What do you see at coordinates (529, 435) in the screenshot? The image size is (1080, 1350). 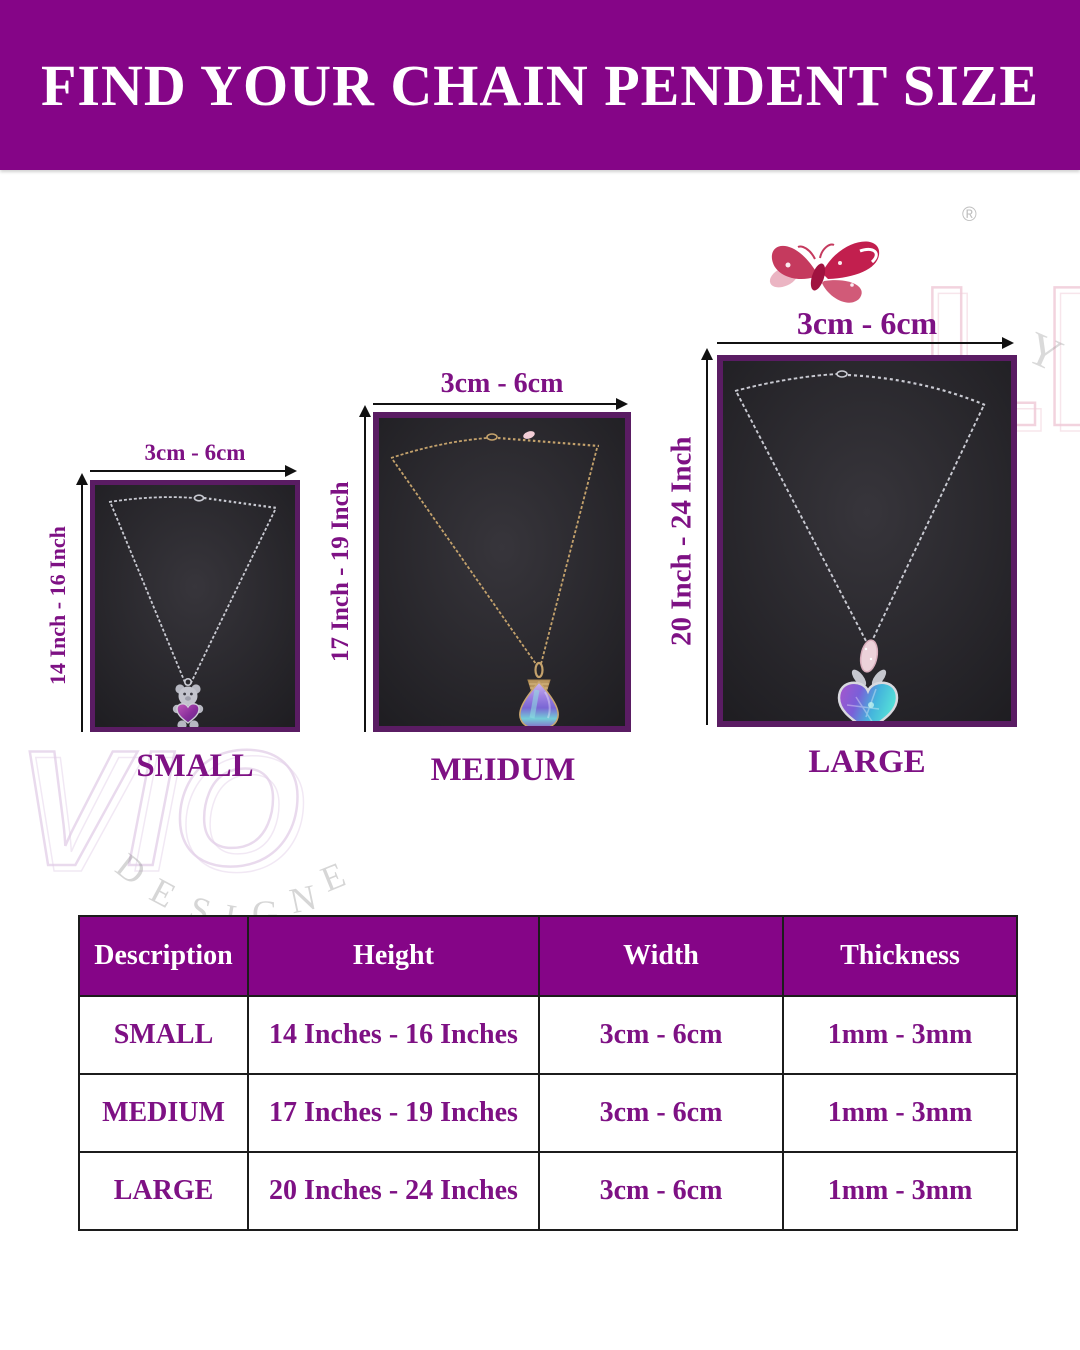 I see `extension-charm` at bounding box center [529, 435].